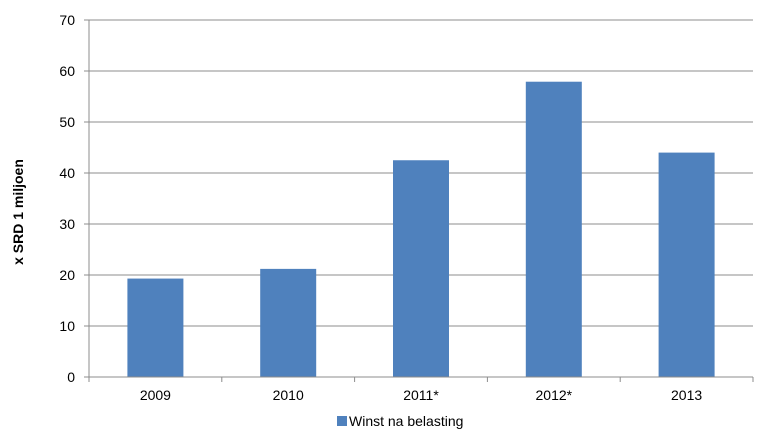 This screenshot has height=430, width=771. What do you see at coordinates (67, 122) in the screenshot?
I see `y-tick-label: 50` at bounding box center [67, 122].